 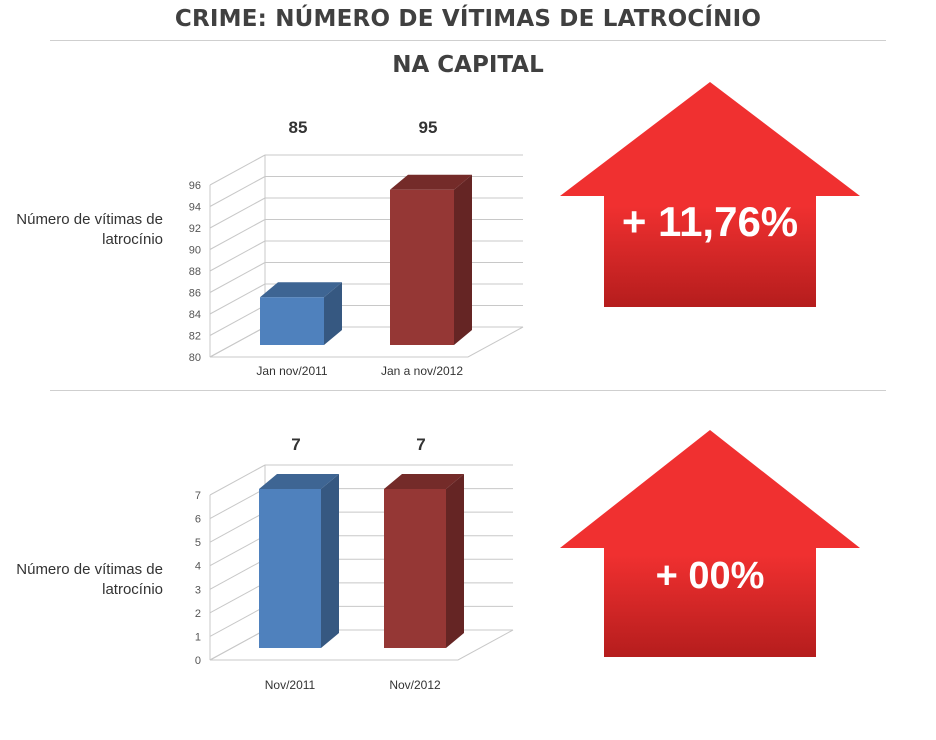 I want to click on chart1-data-label: 95, so click(x=428, y=127).